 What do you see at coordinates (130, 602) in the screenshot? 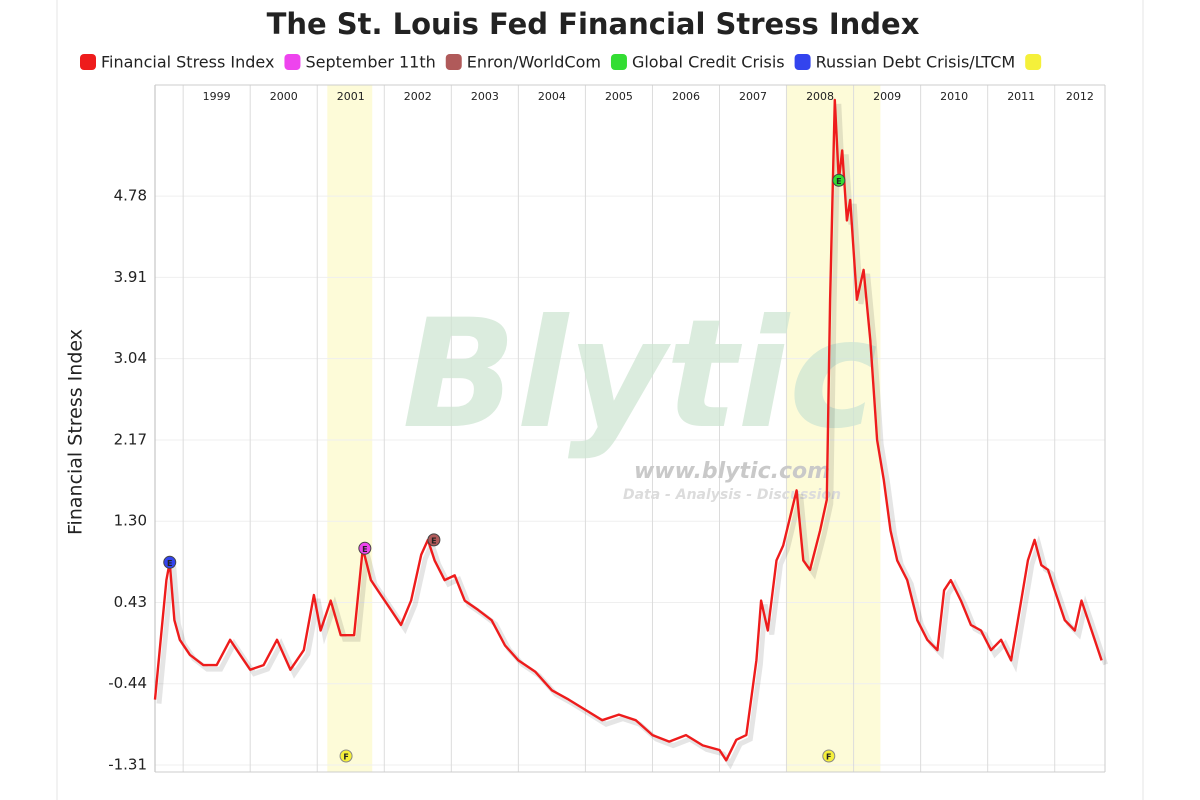
I see `y-tick-label: 0.43` at bounding box center [130, 602].